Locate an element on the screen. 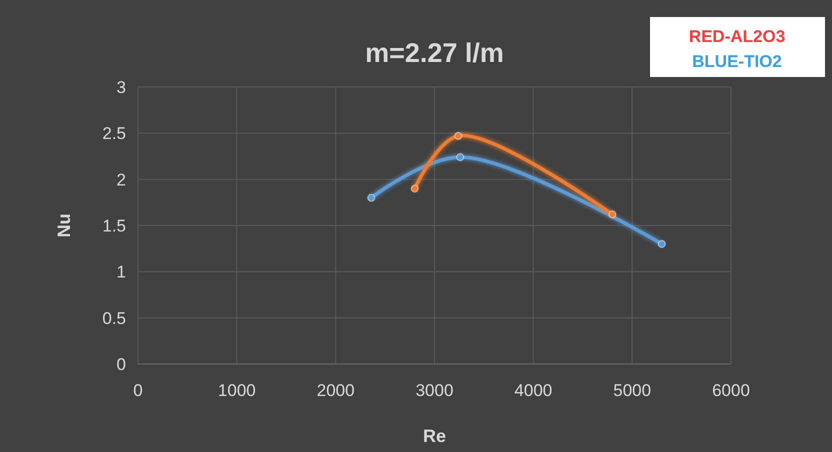 This screenshot has height=452, width=832. y-tick-label: 2.5 is located at coordinates (114, 134).